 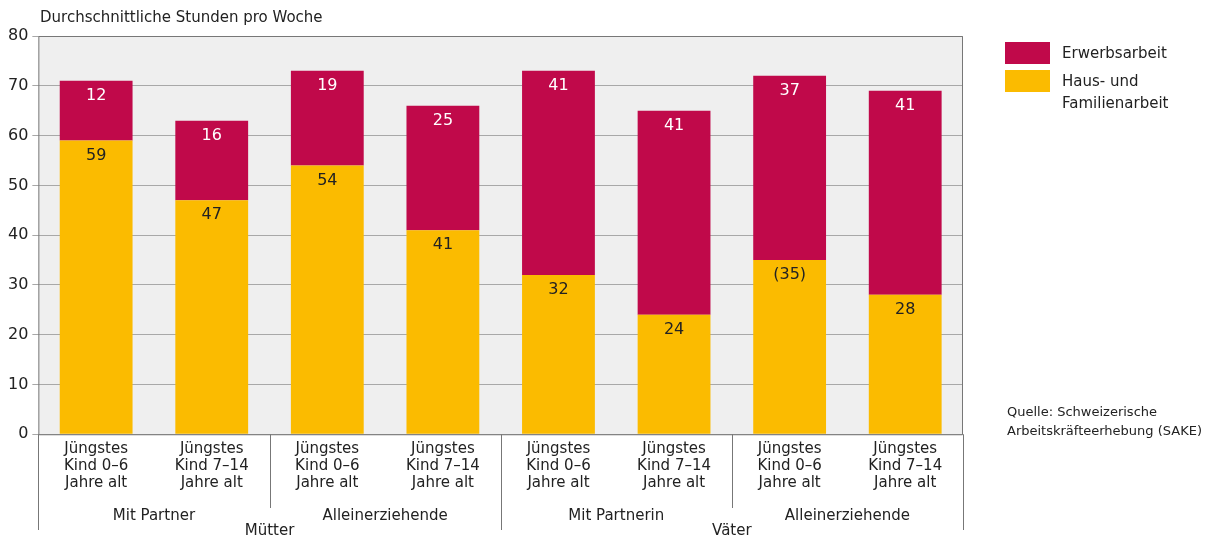 I want to click on text: Mütter, so click(x=270, y=529).